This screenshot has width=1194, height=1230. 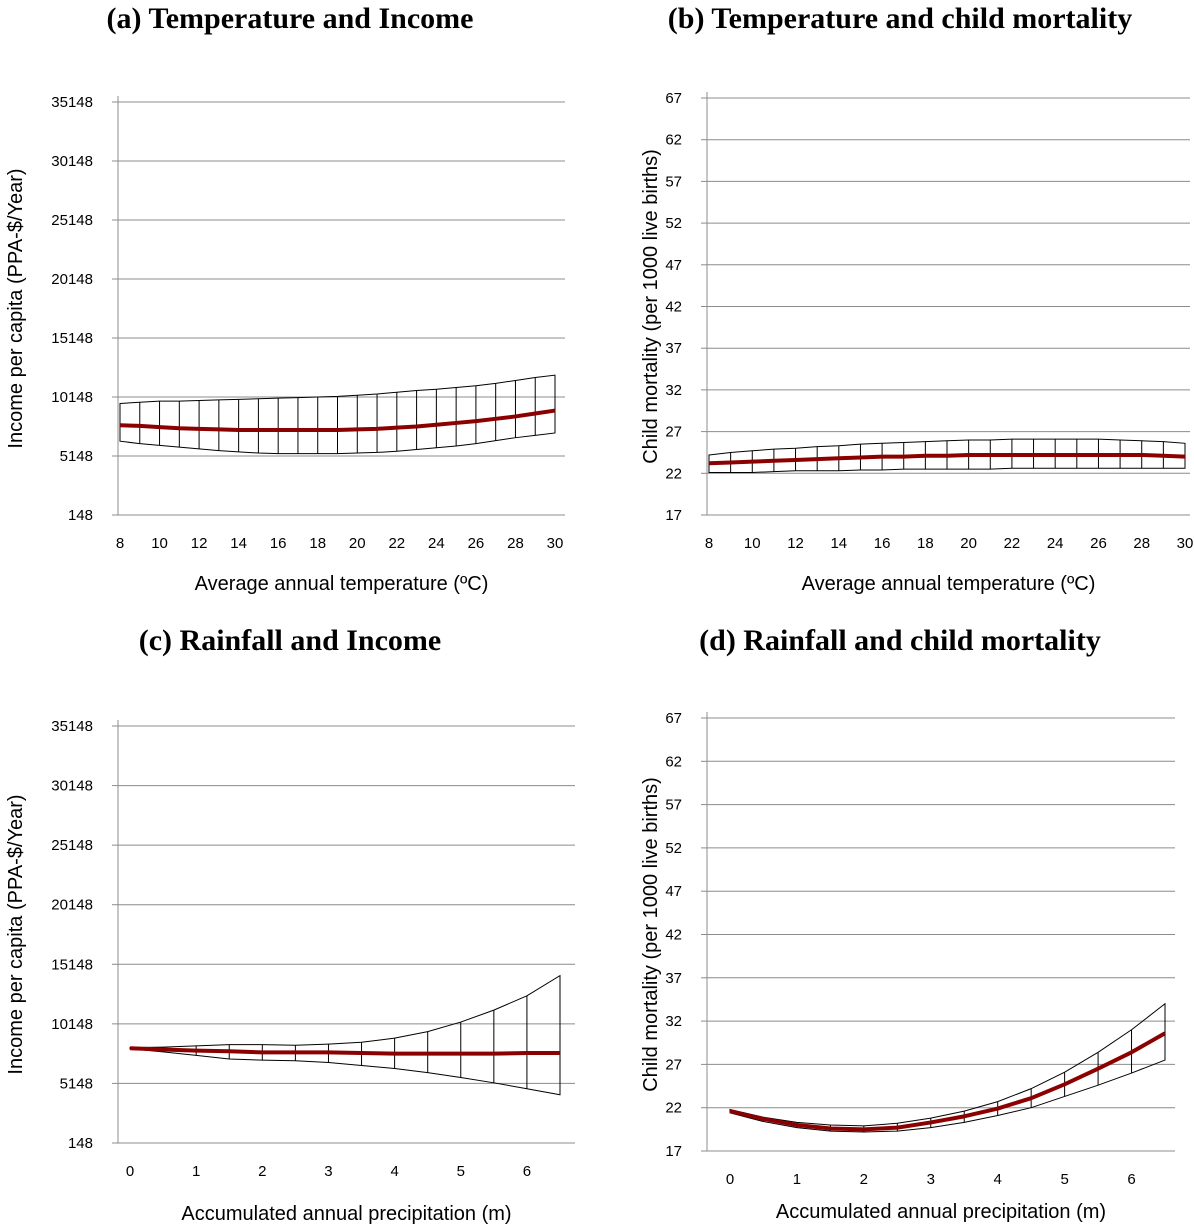 What do you see at coordinates (290, 640) in the screenshot?
I see `panel-c-title: (c) Rainfall and Income` at bounding box center [290, 640].